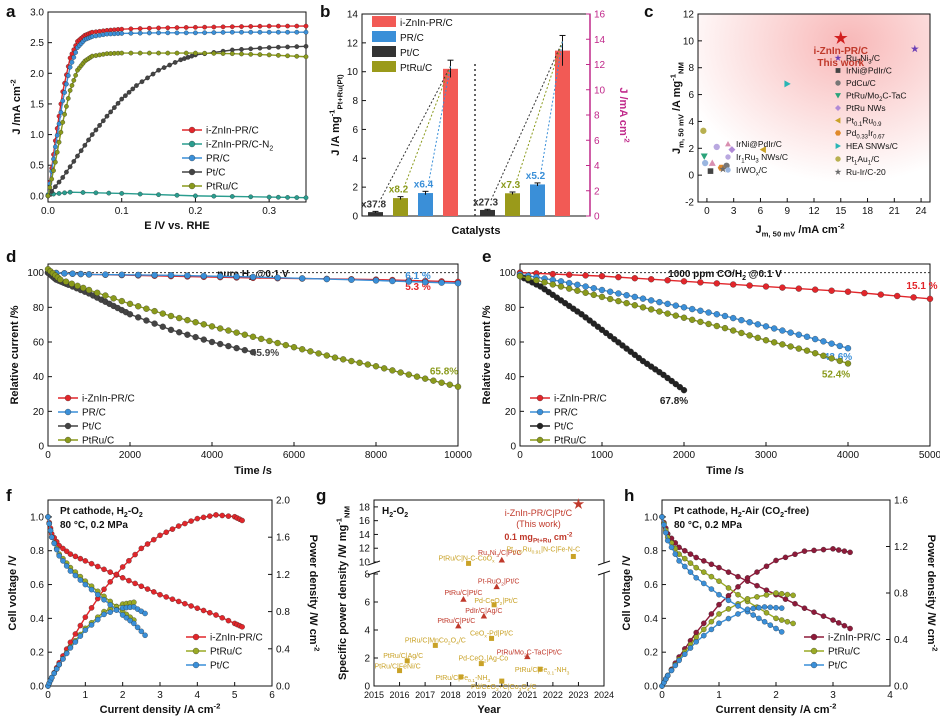 Image resolution: width=940 pixels, height=728 pixels. I want to click on panel-a-series-1-legend-marker, so click(192, 144).